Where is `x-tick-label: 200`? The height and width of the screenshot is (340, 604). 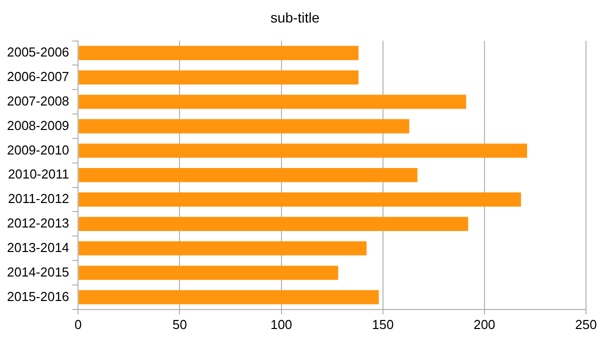
x-tick-label: 200 is located at coordinates (485, 324).